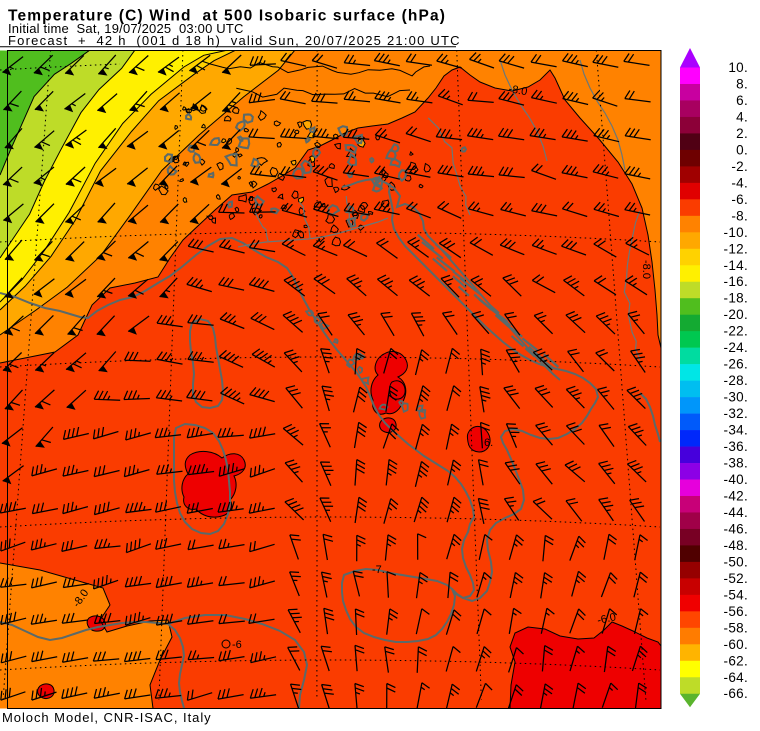  I want to click on svg-text: 10., so click(738, 67).